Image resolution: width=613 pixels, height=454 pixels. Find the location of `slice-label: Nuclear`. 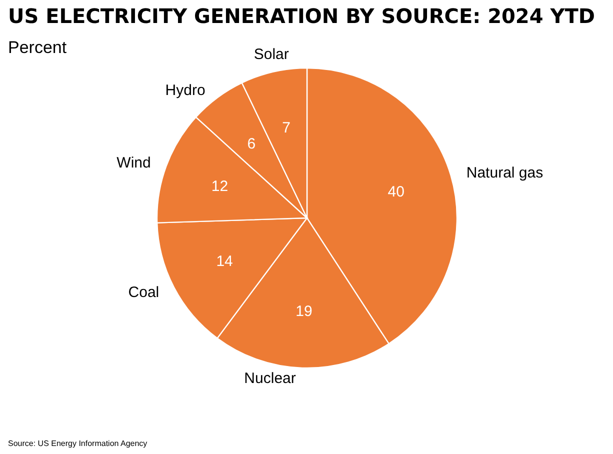

slice-label: Nuclear is located at coordinates (270, 378).